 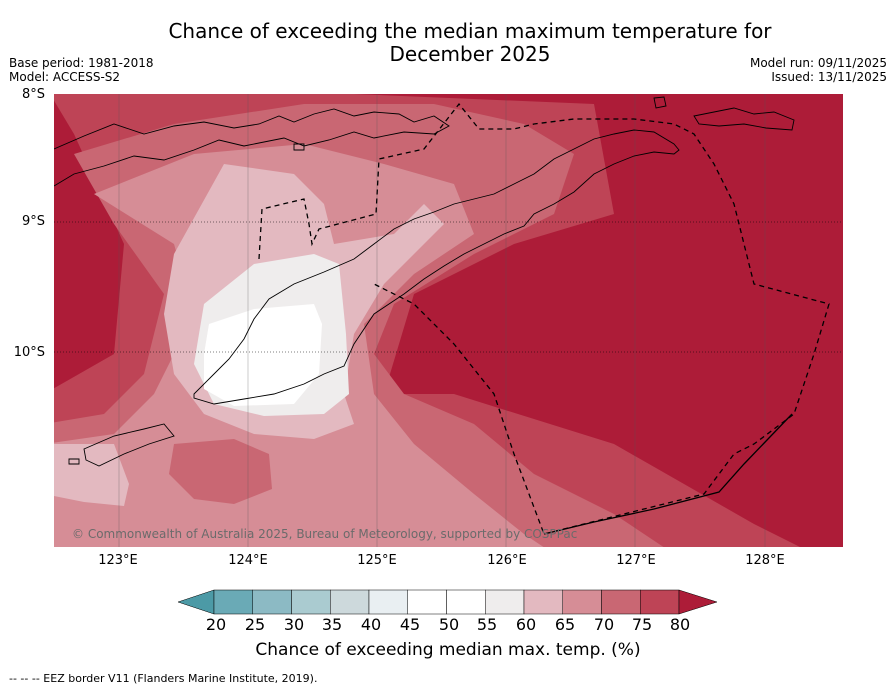 What do you see at coordinates (565, 624) in the screenshot?
I see `colorbar-tick-65: 65` at bounding box center [565, 624].